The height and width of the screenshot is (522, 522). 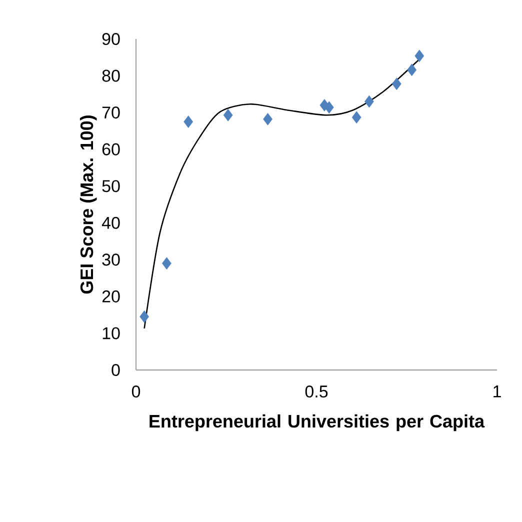 I want to click on y-axis-title: GEI Score (Max. 100), so click(x=88, y=205).